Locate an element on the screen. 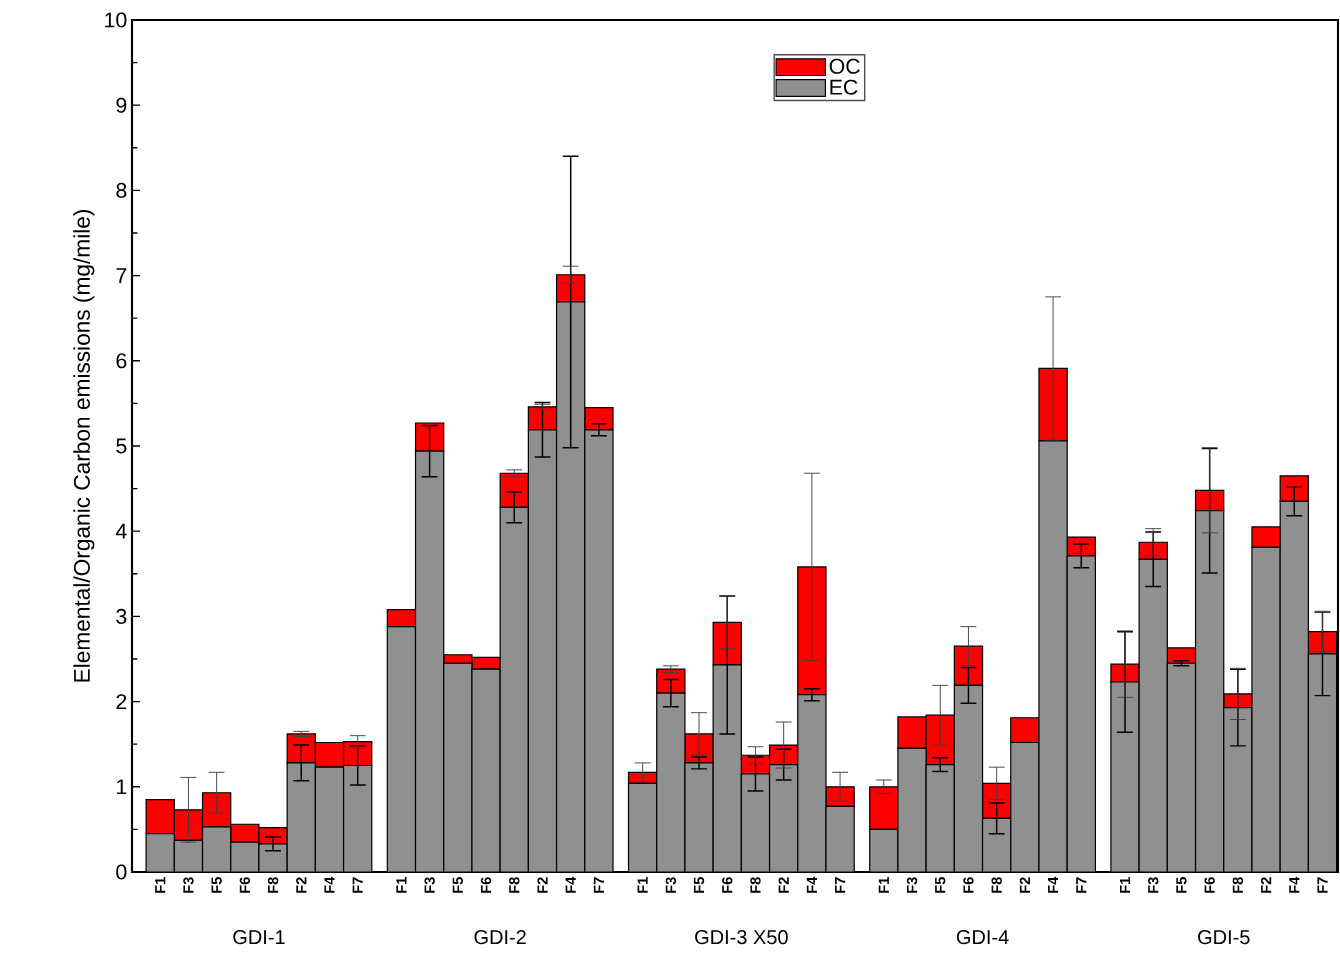 The height and width of the screenshot is (955, 1340). y-tick-label: 8 is located at coordinates (121, 190).